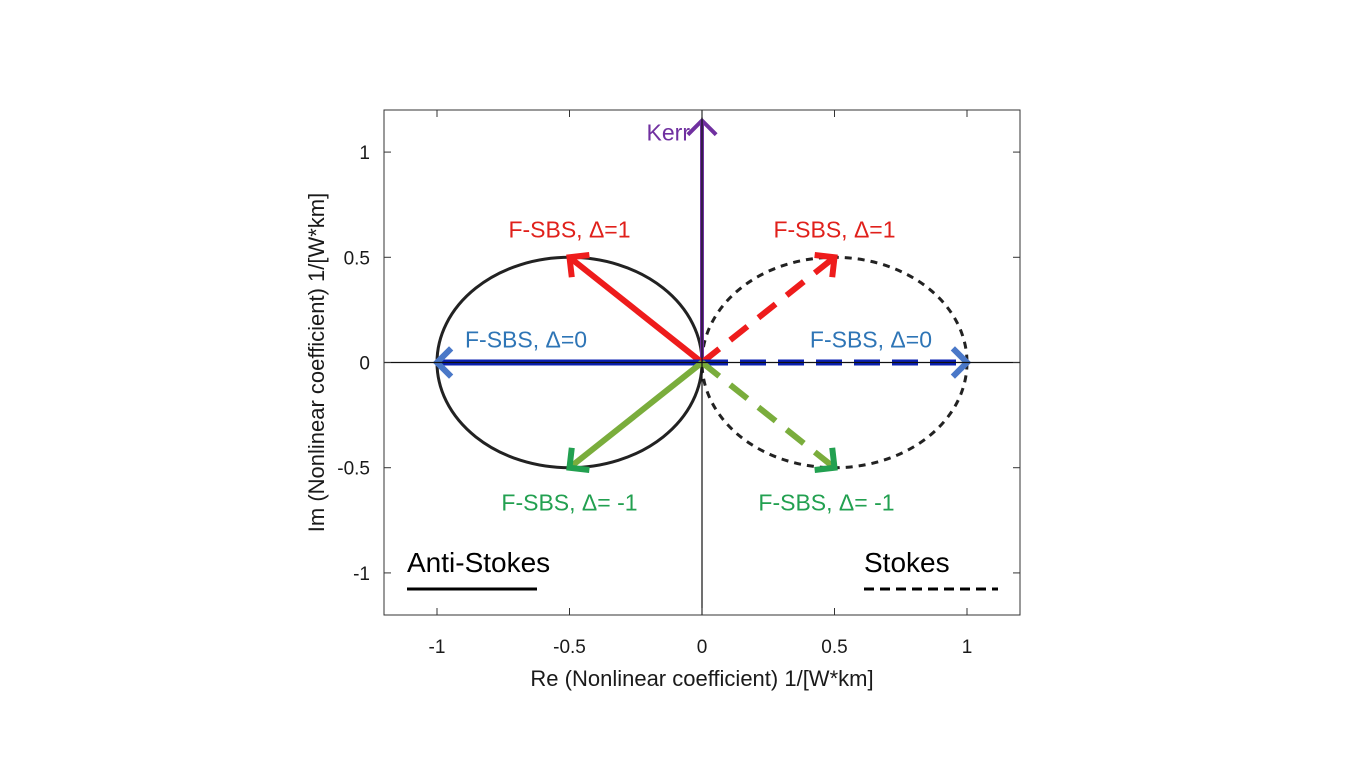 This screenshot has height=768, width=1365. What do you see at coordinates (357, 258) in the screenshot?
I see `y-tick-label: 0.5` at bounding box center [357, 258].